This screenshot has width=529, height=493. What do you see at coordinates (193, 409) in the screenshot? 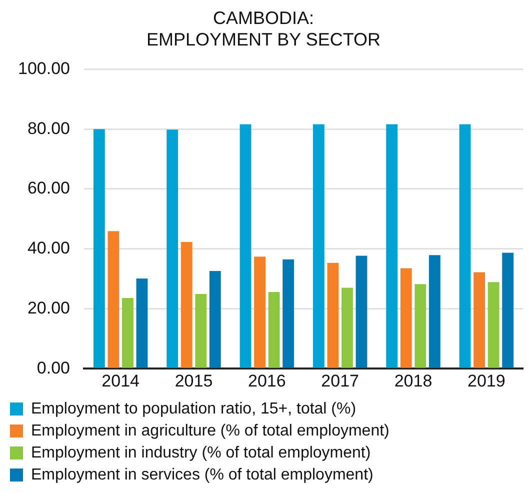
I see `legend-label: Employment to population ratio, 15+, total (%)` at bounding box center [193, 409].